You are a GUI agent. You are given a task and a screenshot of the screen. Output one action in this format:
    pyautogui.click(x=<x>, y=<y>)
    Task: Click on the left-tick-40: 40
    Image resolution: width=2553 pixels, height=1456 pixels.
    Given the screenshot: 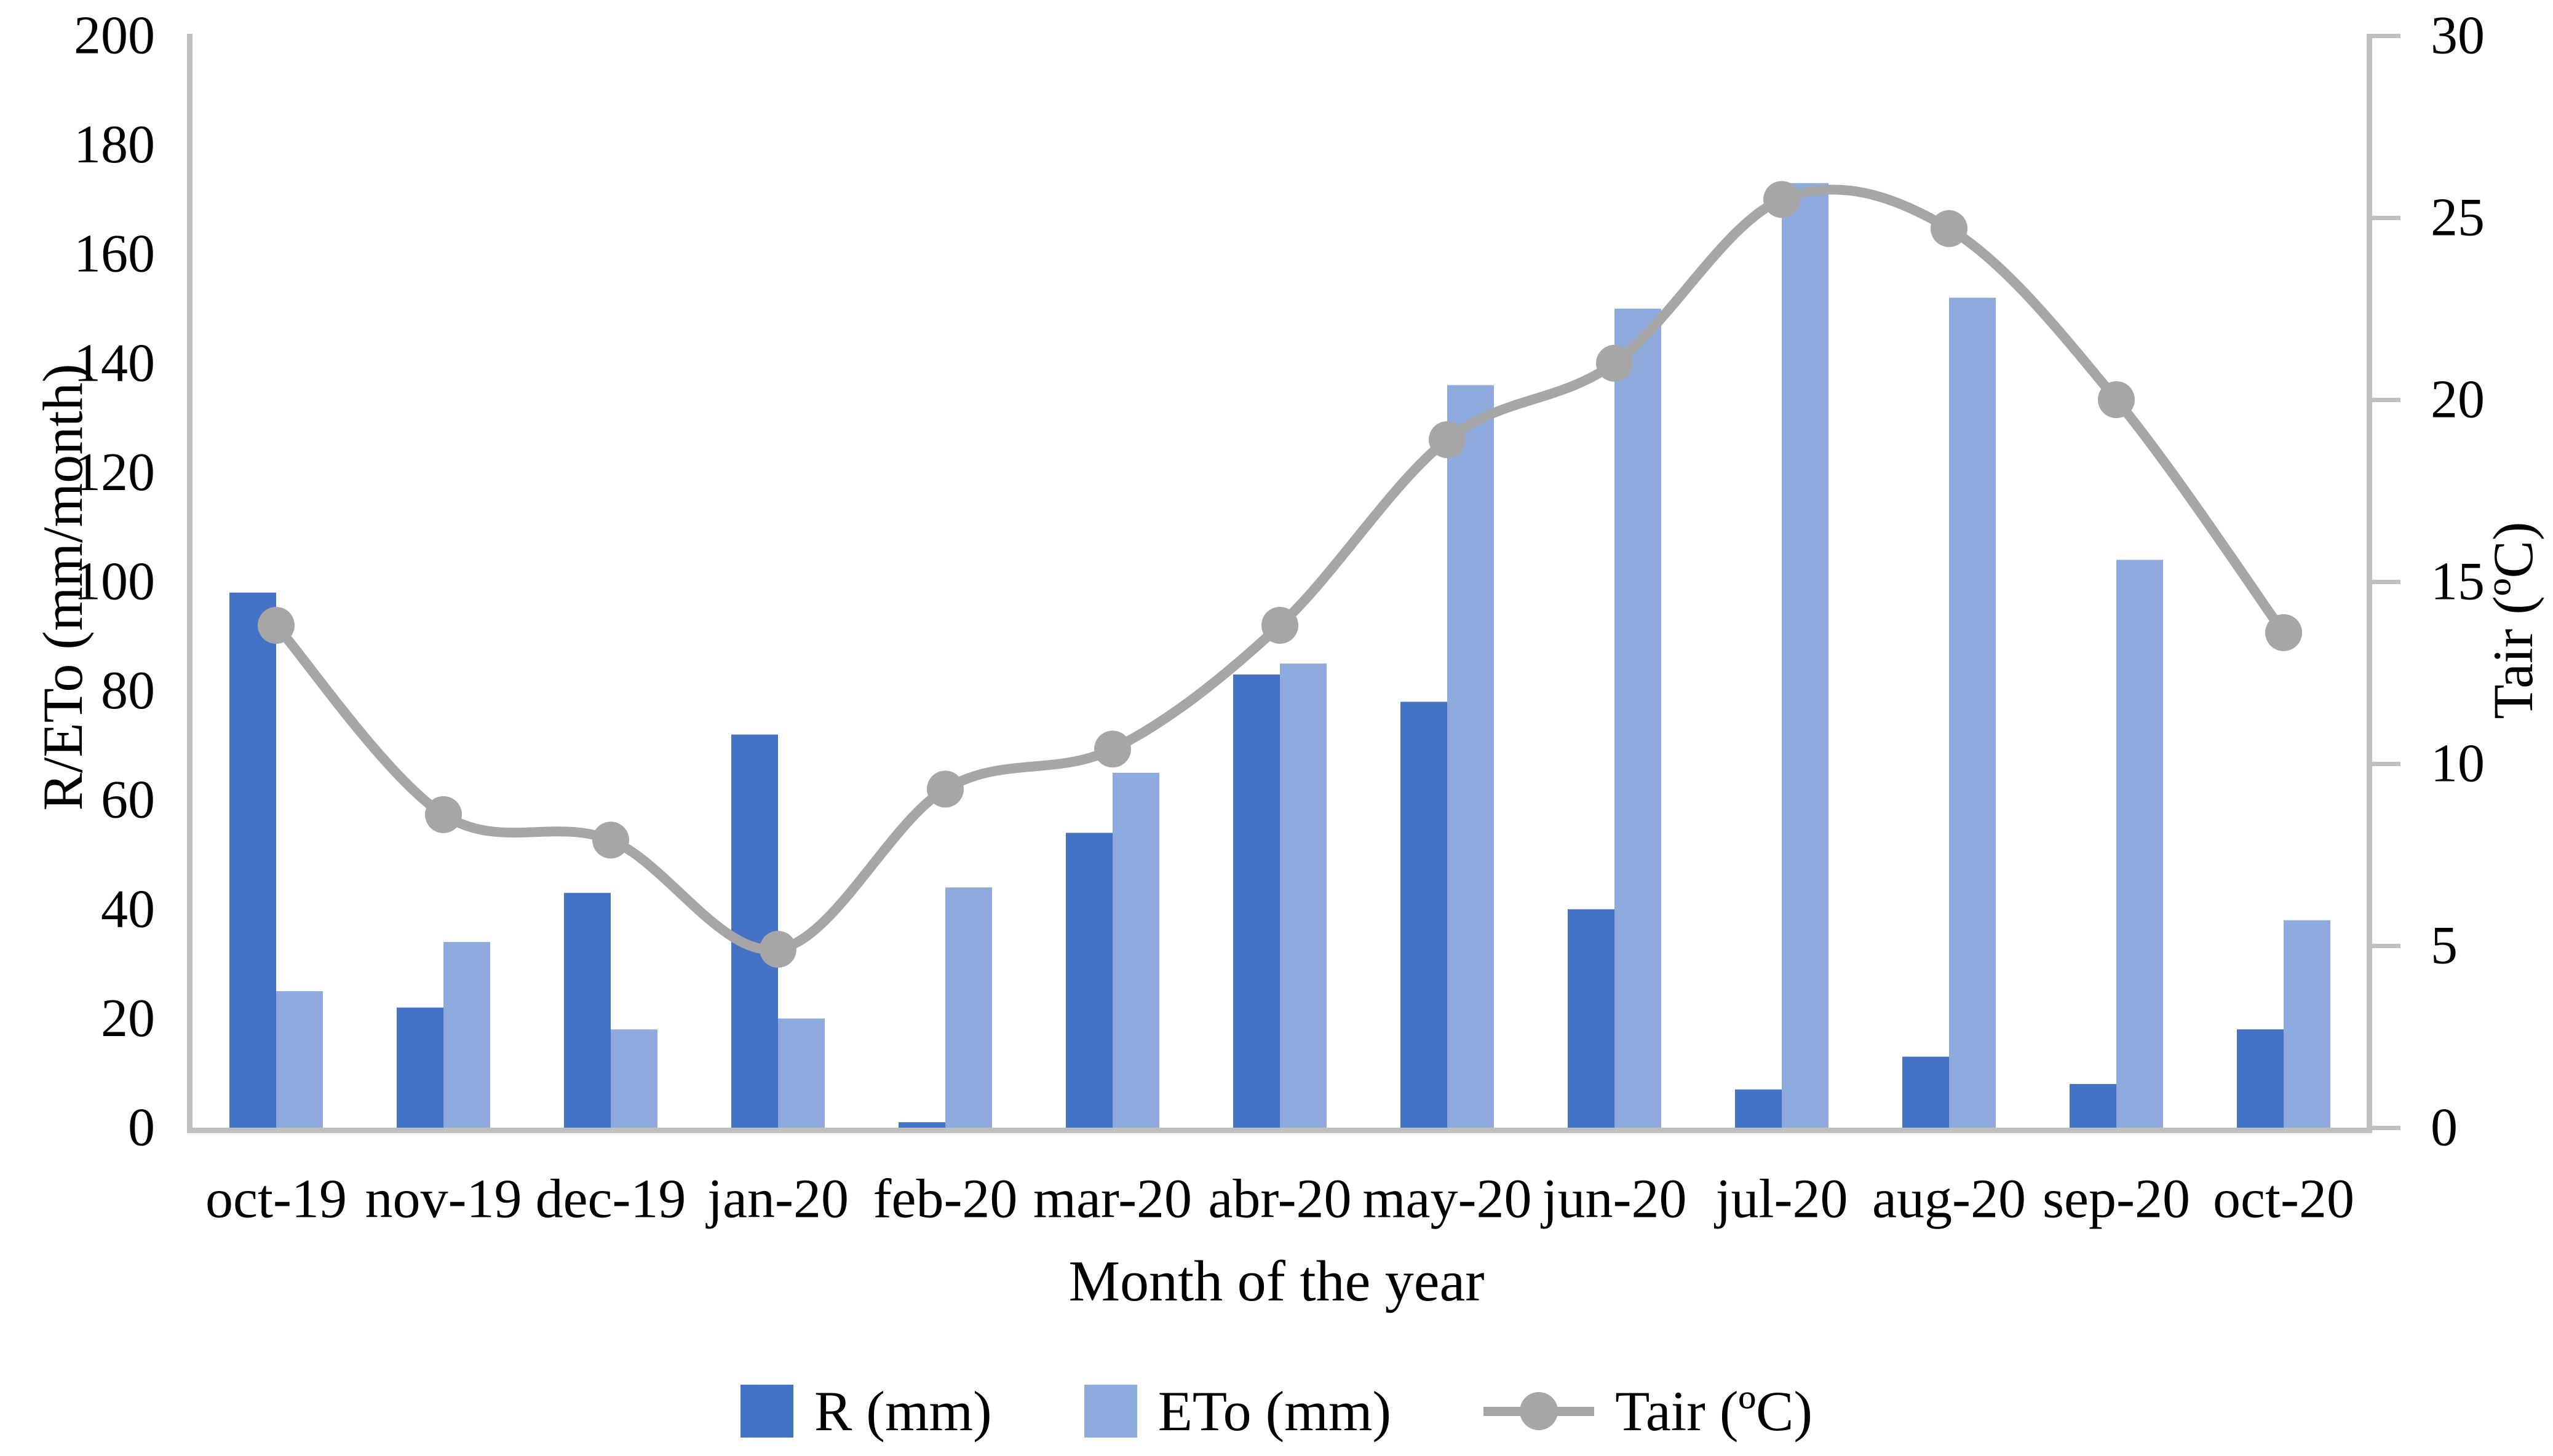 What is the action you would take?
    pyautogui.click(x=128, y=909)
    